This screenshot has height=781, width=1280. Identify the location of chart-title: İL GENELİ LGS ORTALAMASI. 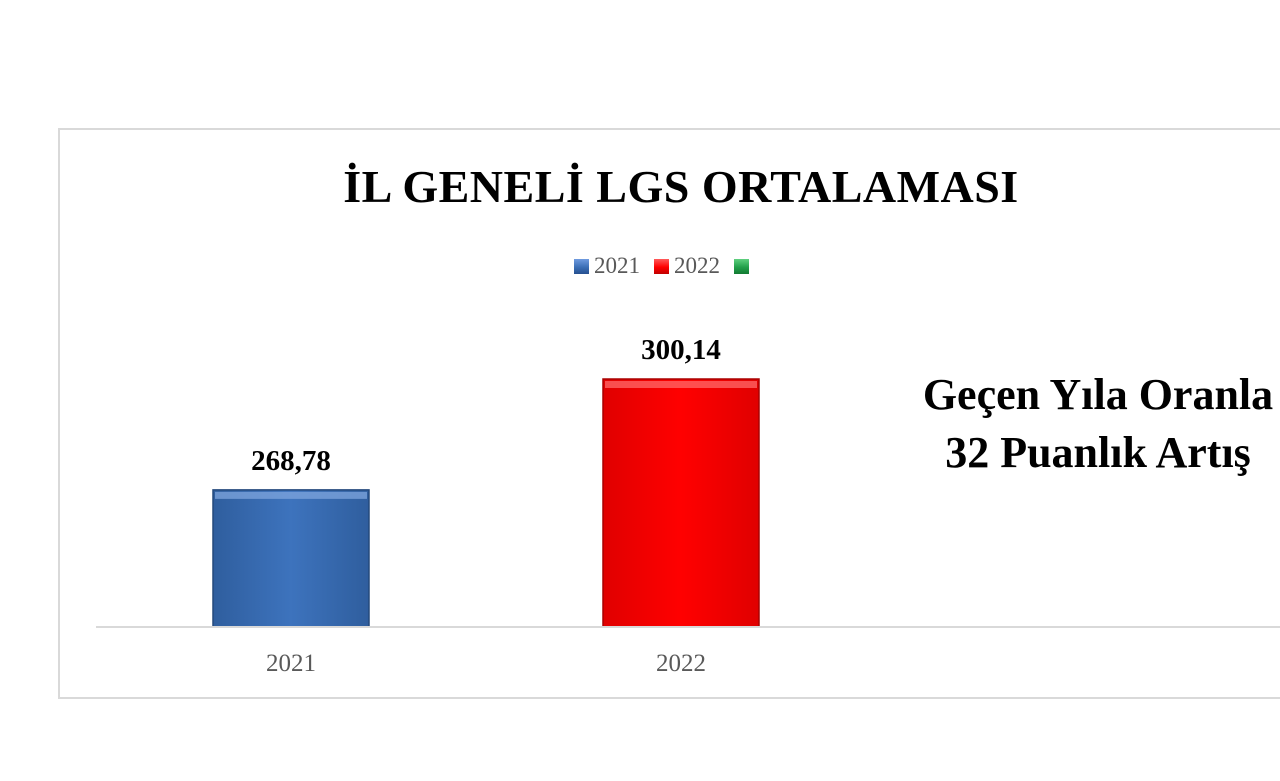
(681, 186).